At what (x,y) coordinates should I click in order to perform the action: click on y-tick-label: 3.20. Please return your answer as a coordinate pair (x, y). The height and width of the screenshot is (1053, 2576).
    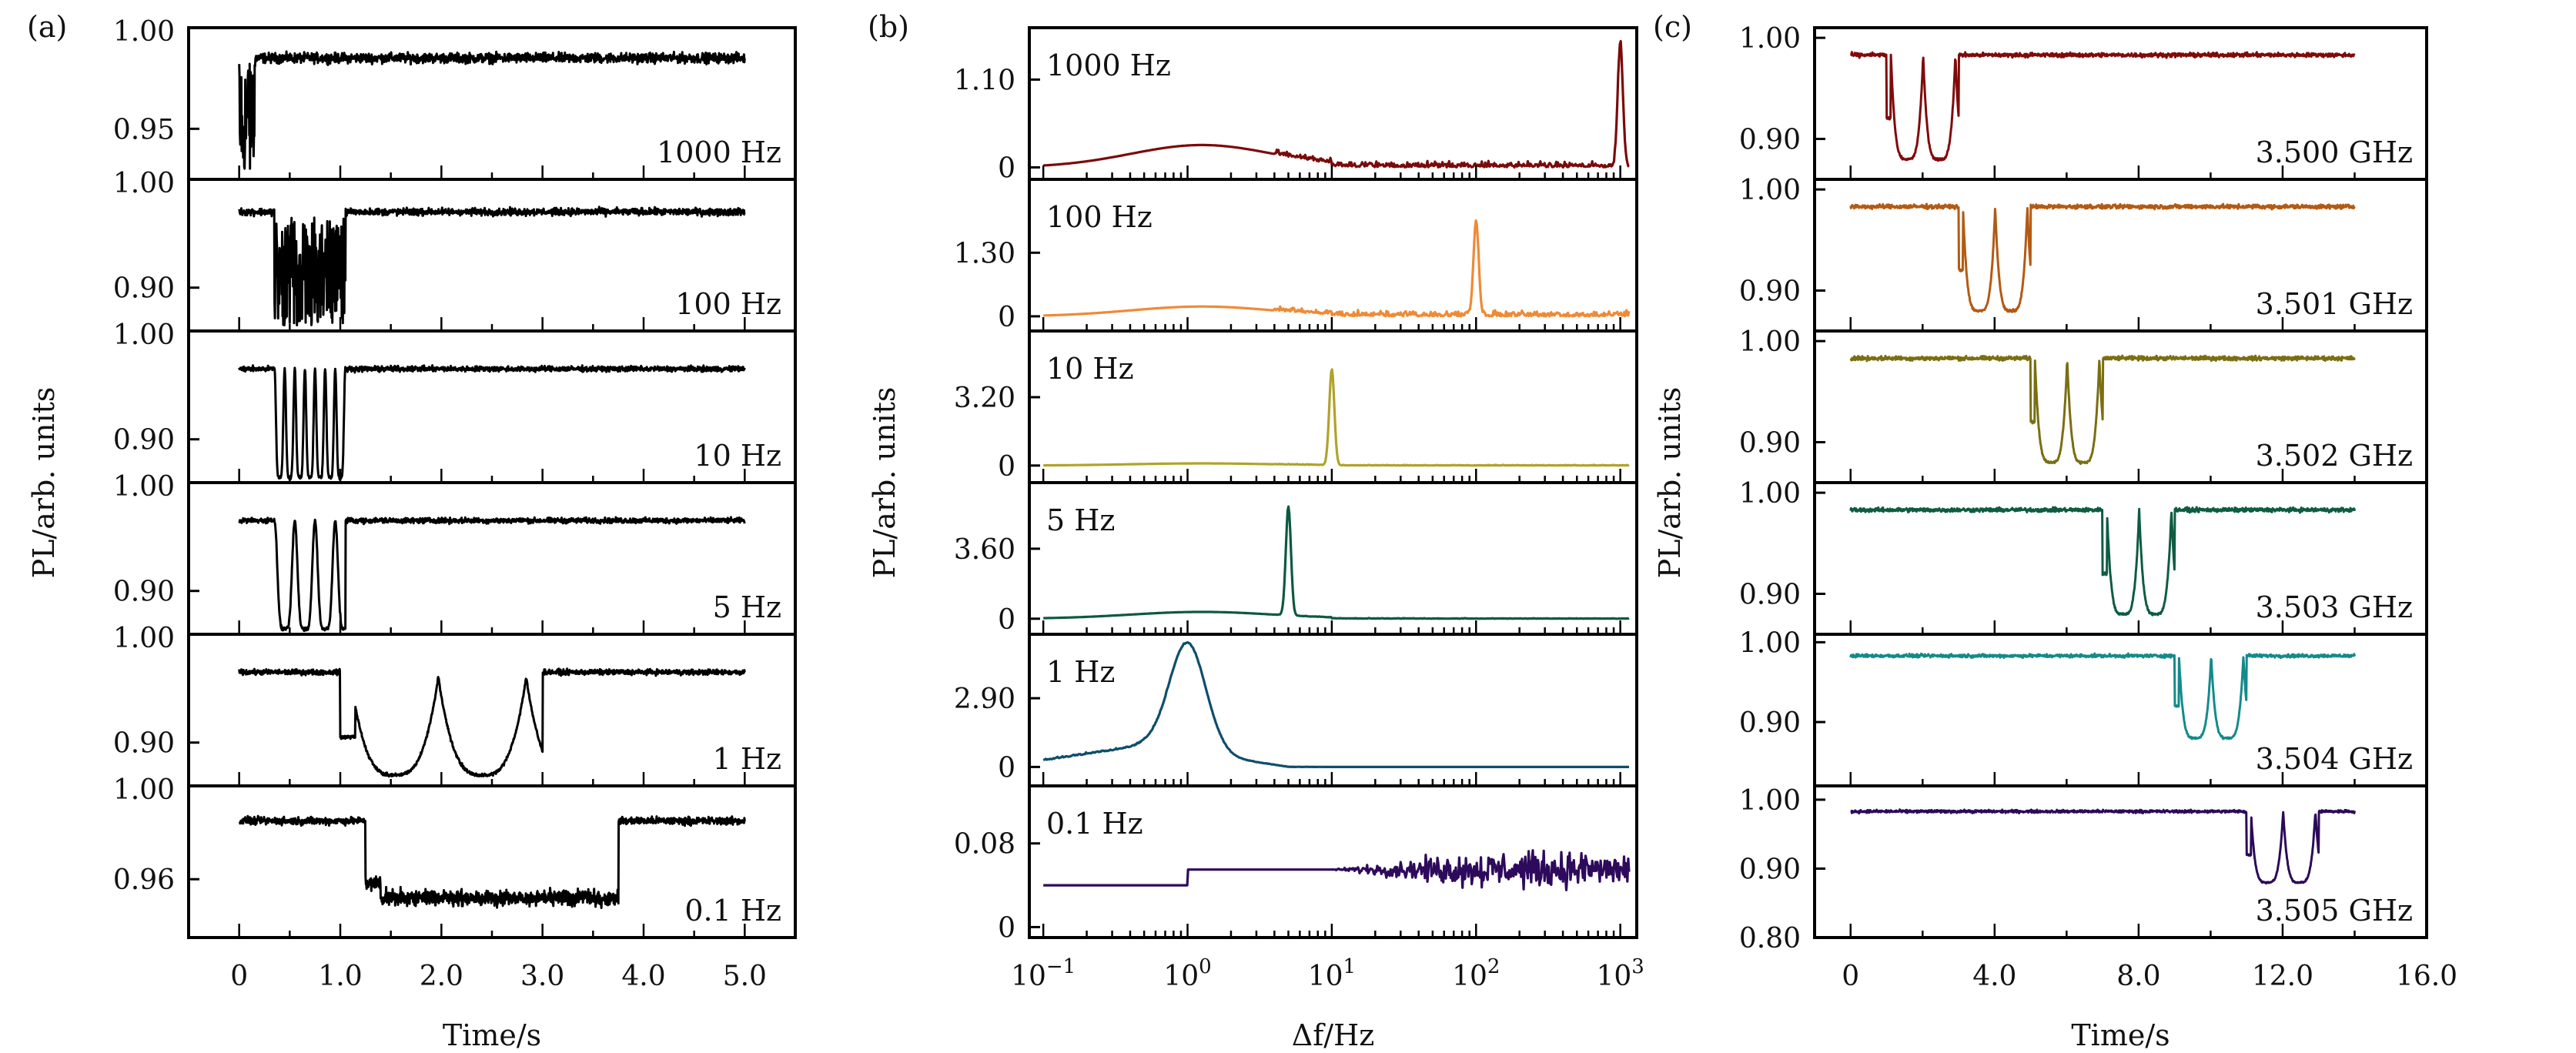
    Looking at the image, I should click on (985, 398).